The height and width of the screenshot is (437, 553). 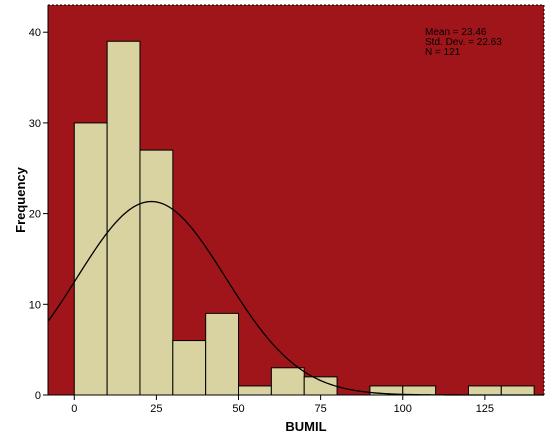 What do you see at coordinates (156, 409) in the screenshot?
I see `x-tick-label-25: 25` at bounding box center [156, 409].